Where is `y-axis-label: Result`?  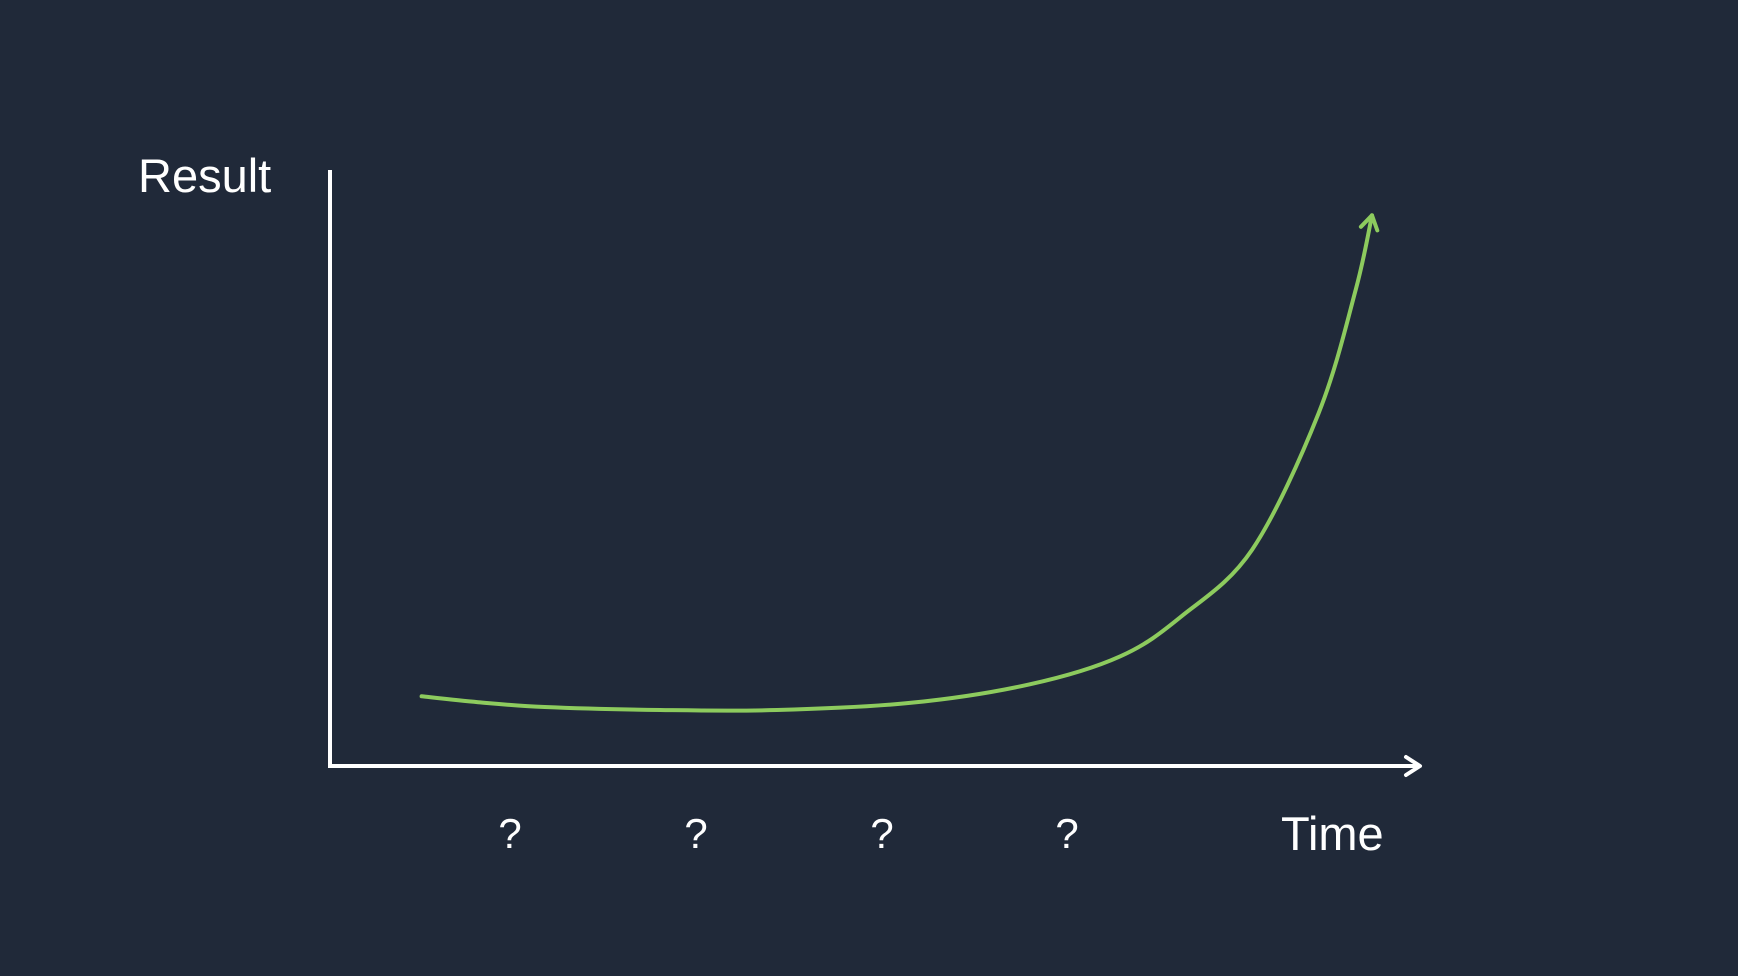 y-axis-label: Result is located at coordinates (204, 175).